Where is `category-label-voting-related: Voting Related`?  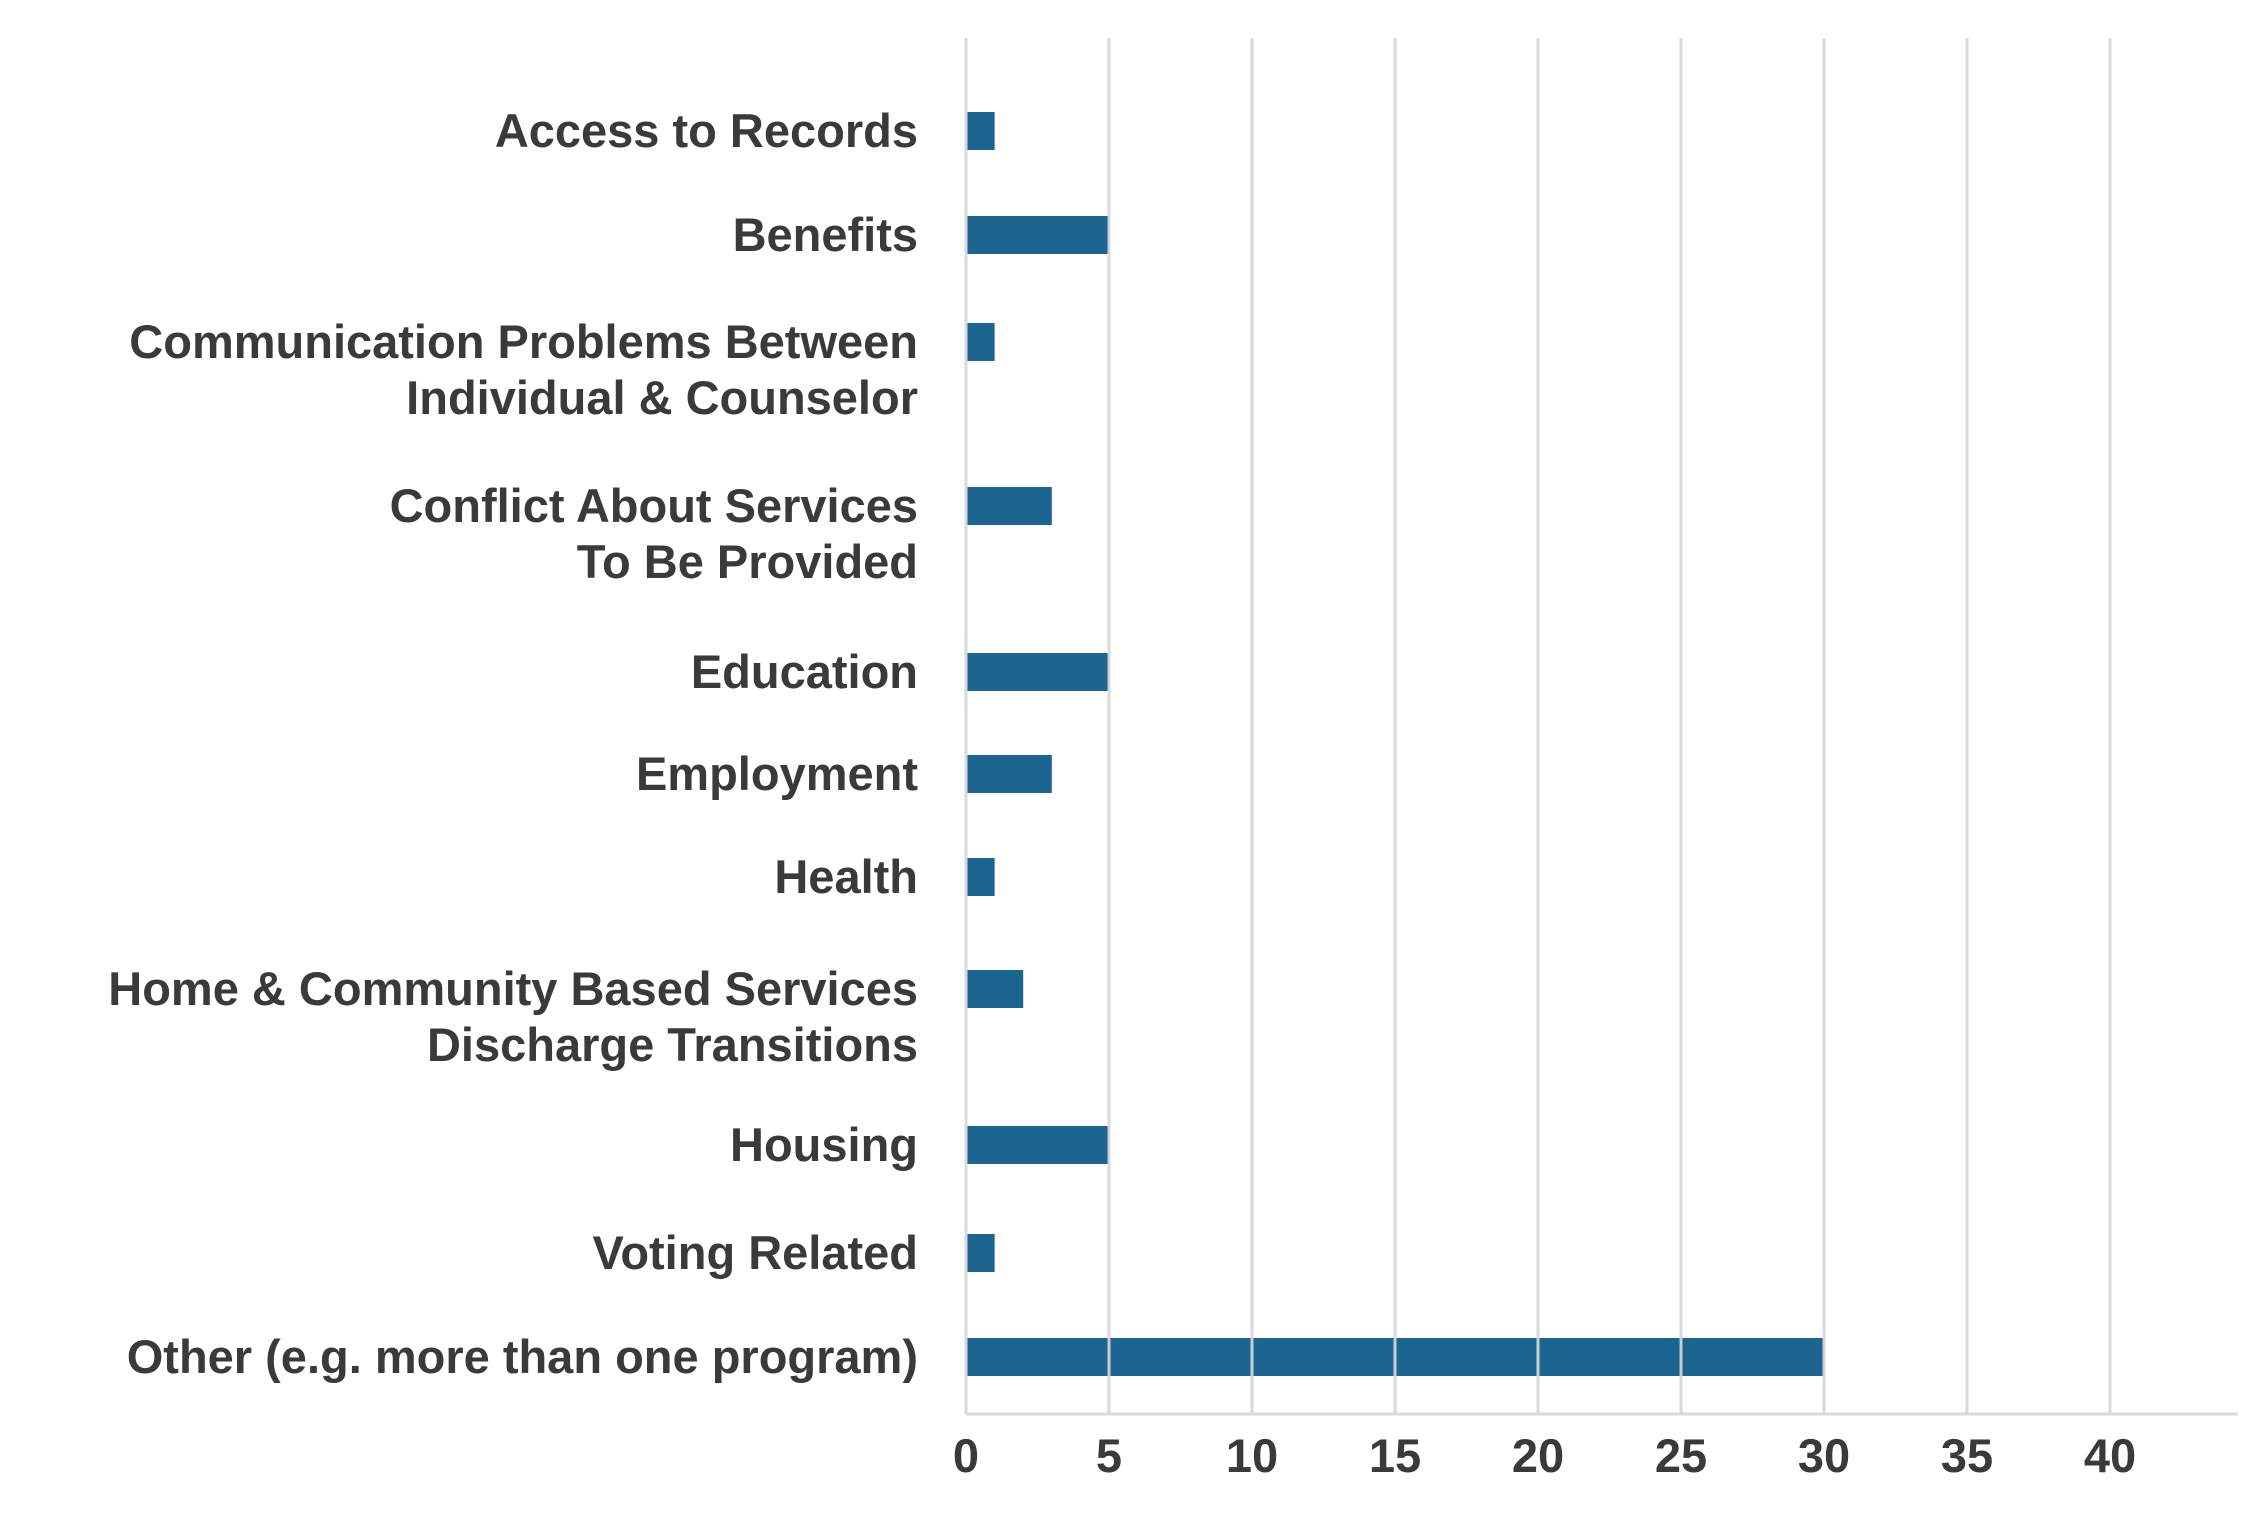
category-label-voting-related: Voting Related is located at coordinates (755, 1252).